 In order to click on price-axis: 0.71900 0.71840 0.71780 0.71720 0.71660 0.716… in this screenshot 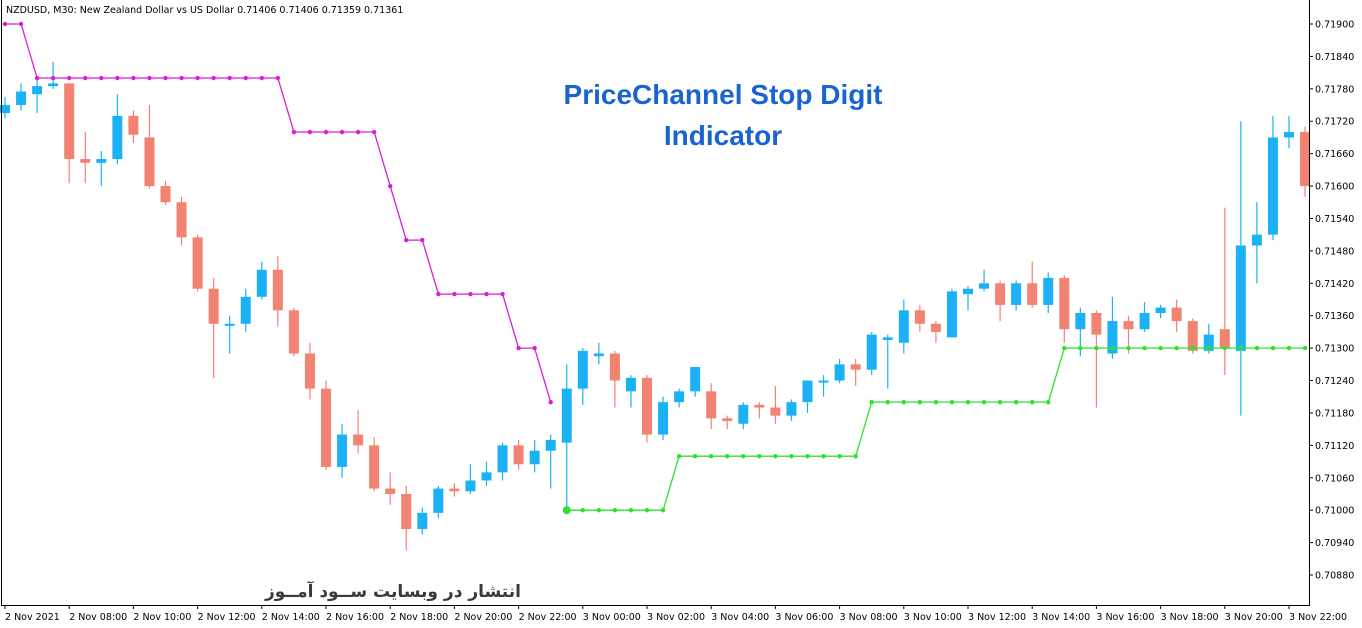, I will do `click(1331, 301)`.